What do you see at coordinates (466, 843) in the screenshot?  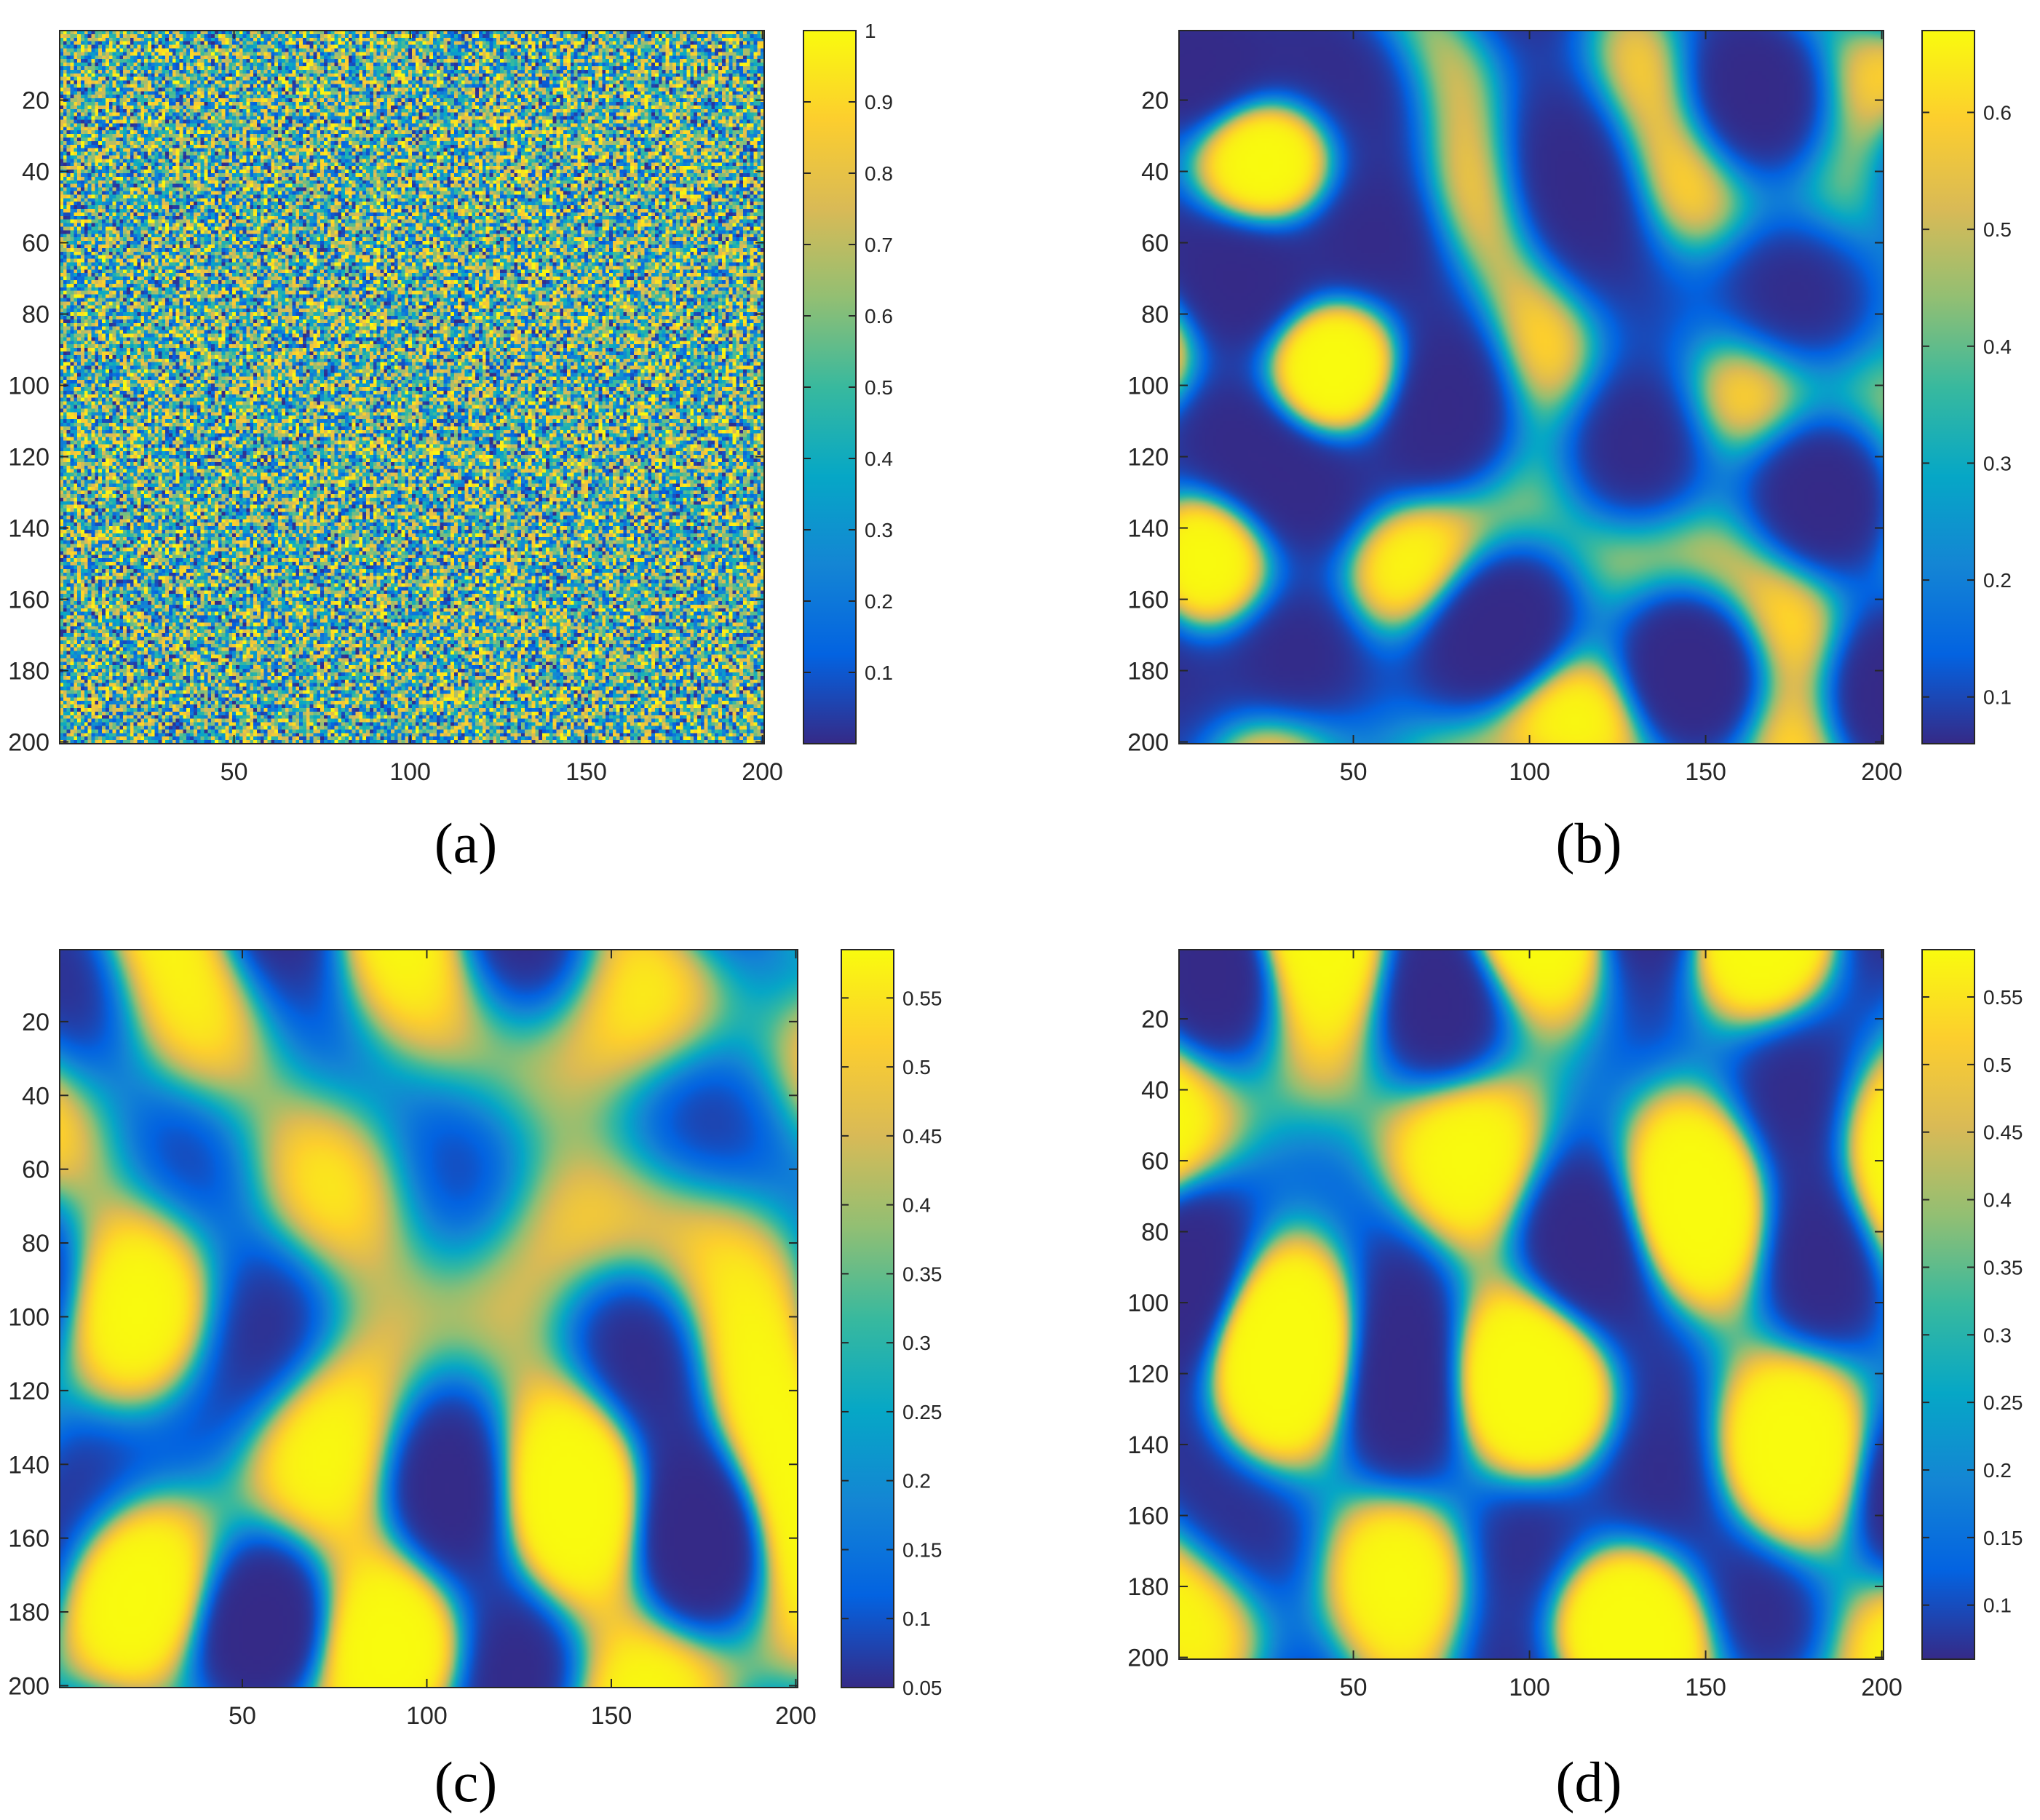 I see `panel-label: (a)` at bounding box center [466, 843].